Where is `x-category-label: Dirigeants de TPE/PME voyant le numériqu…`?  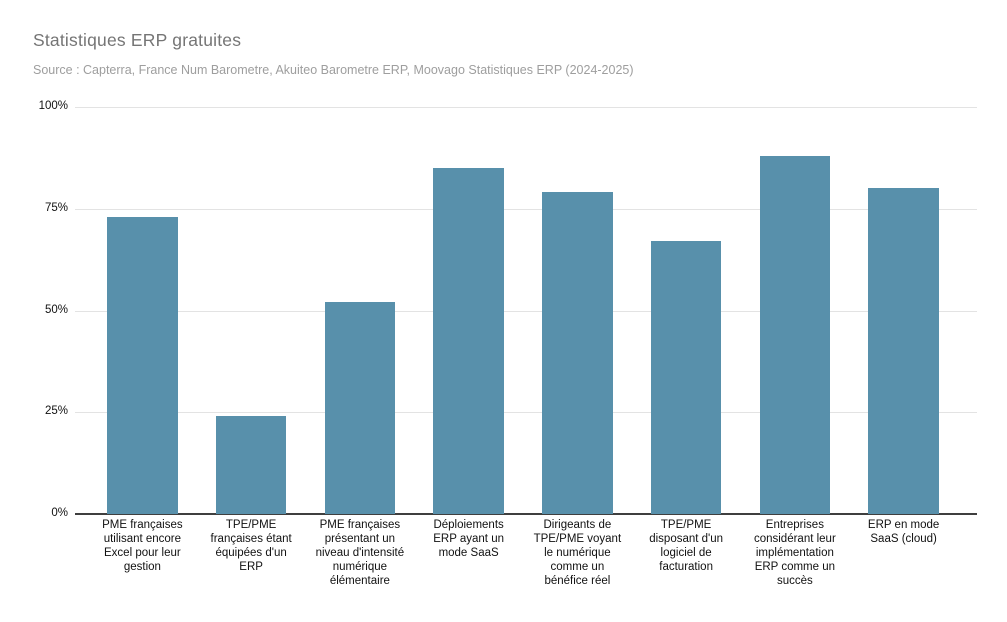 x-category-label: Dirigeants de TPE/PME voyant le numériqu… is located at coordinates (577, 553).